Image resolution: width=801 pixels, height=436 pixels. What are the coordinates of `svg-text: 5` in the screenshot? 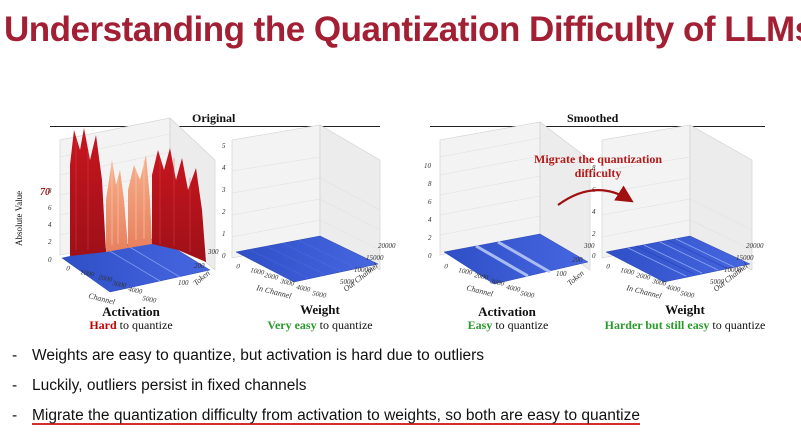 It's located at (224, 146).